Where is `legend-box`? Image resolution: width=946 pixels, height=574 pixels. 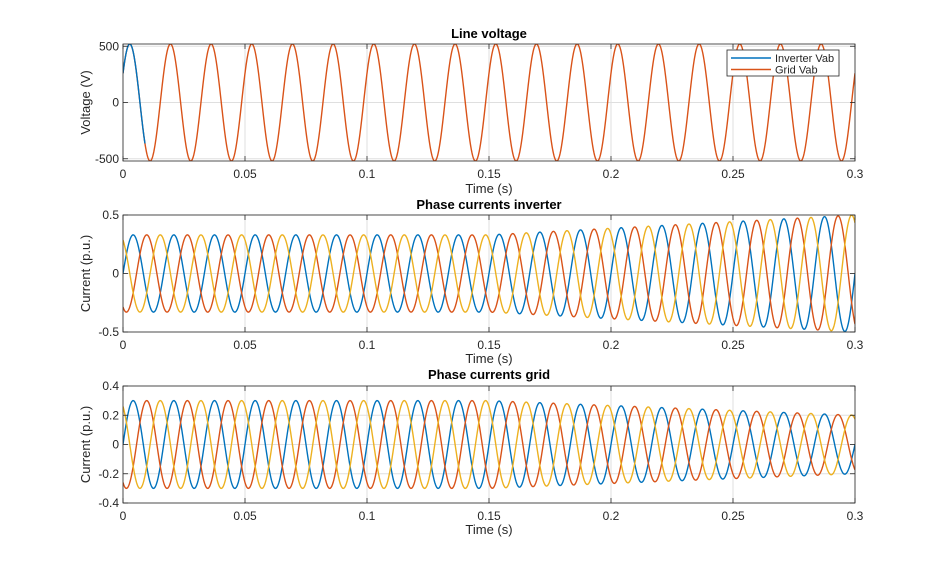
legend-box is located at coordinates (783, 63).